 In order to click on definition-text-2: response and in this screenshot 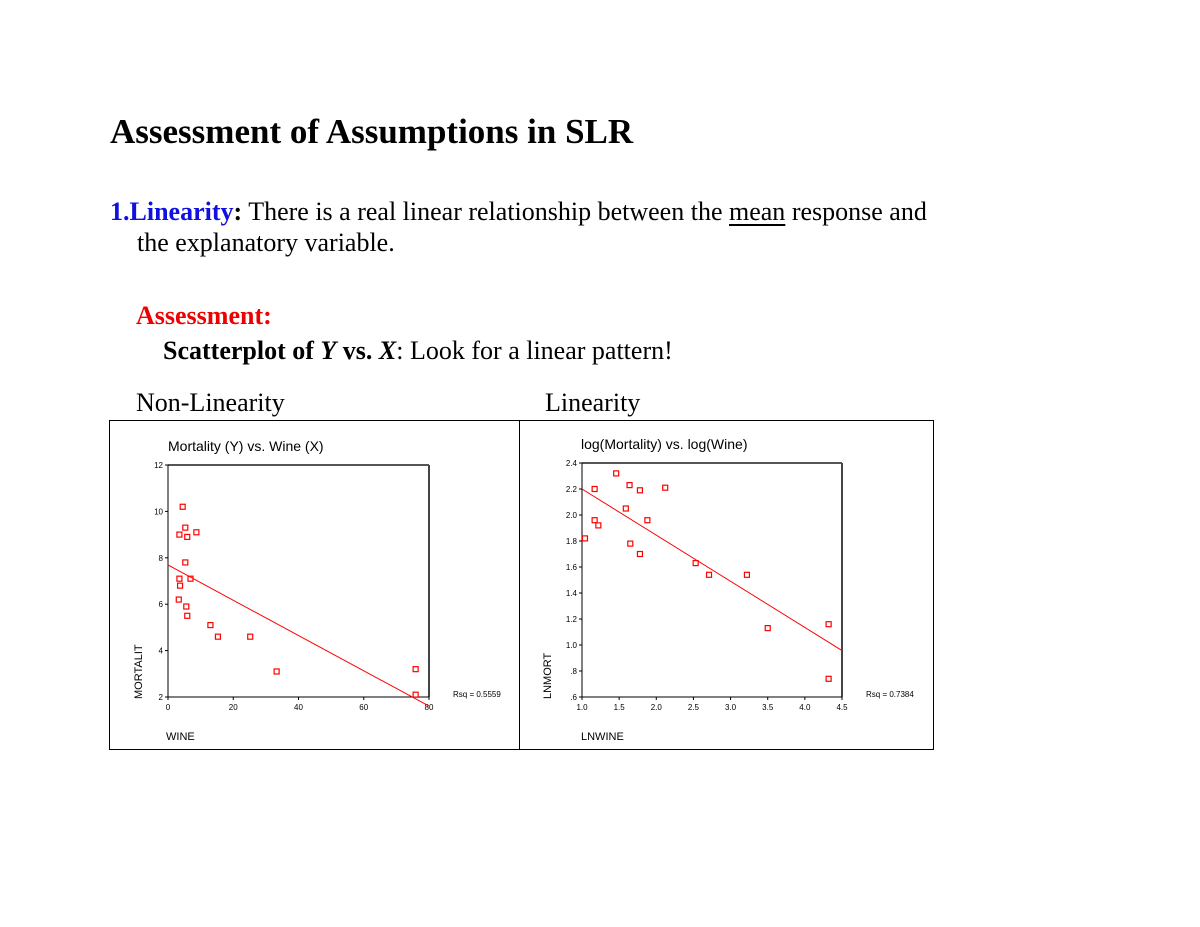, I will do `click(856, 211)`.